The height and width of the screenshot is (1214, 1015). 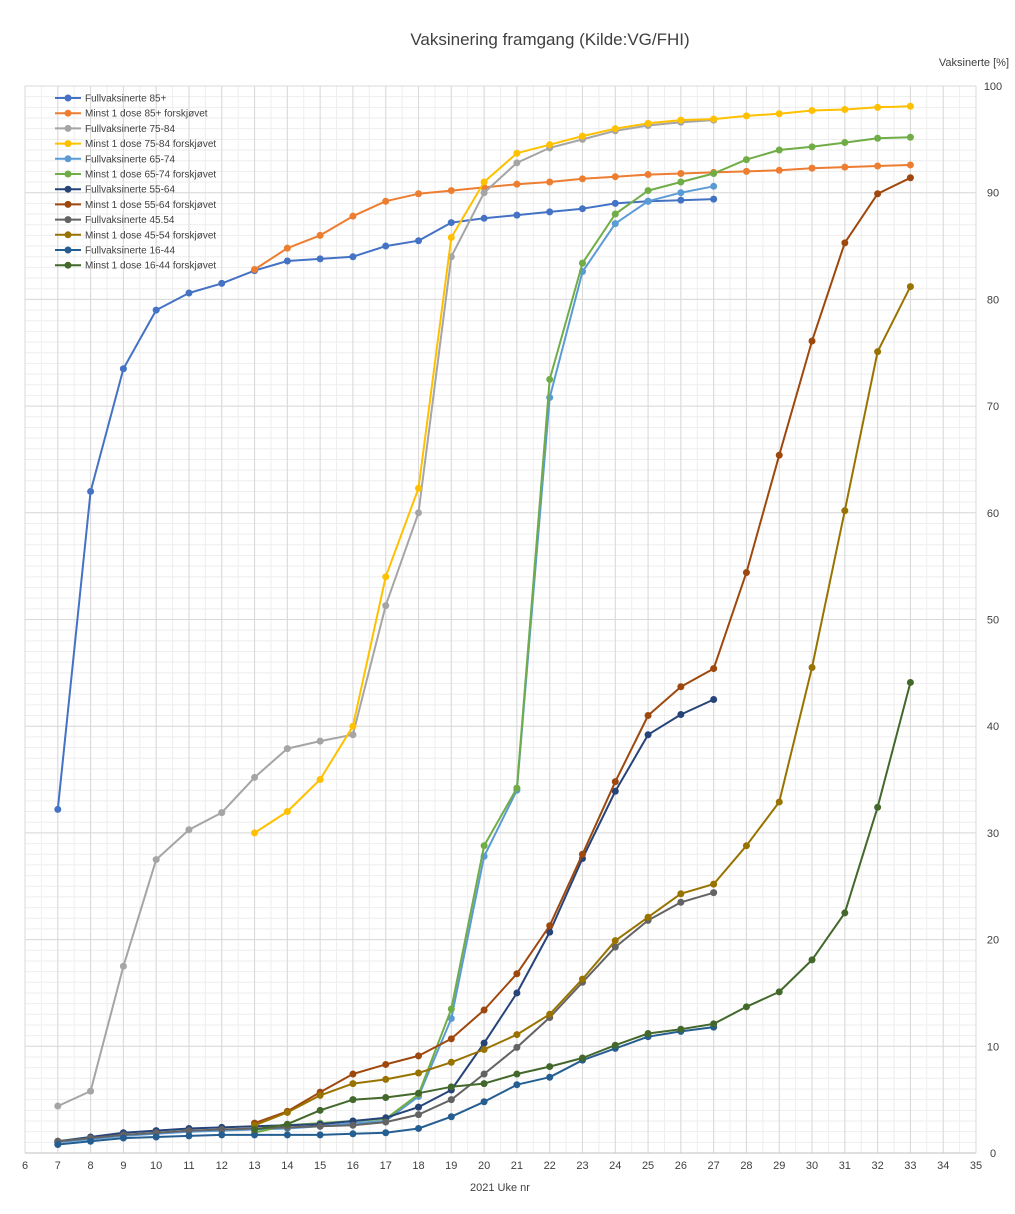 What do you see at coordinates (550, 39) in the screenshot?
I see `chart-title: Vaksinering framgang (Kilde:VG/FHI)` at bounding box center [550, 39].